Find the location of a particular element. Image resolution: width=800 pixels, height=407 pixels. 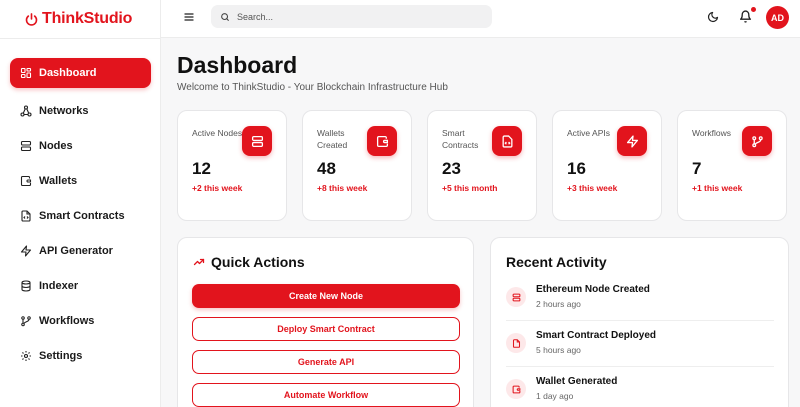

stat-card-workflows: Workflows 7 +1 this week is located at coordinates (732, 165).